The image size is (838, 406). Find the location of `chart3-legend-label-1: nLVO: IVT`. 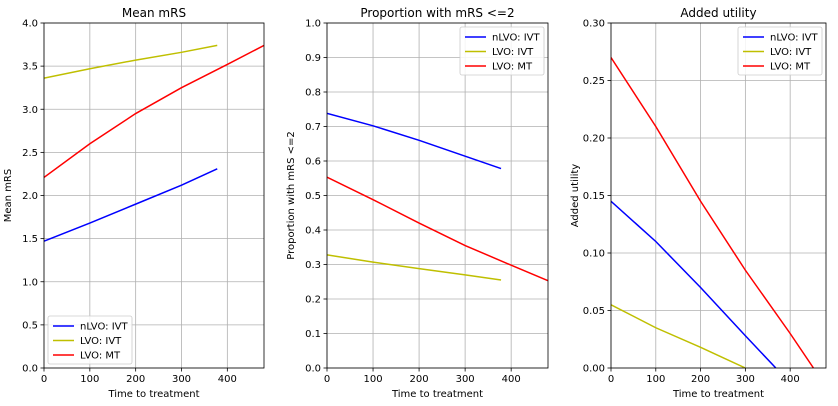

chart3-legend-label-1: nLVO: IVT is located at coordinates (794, 38).